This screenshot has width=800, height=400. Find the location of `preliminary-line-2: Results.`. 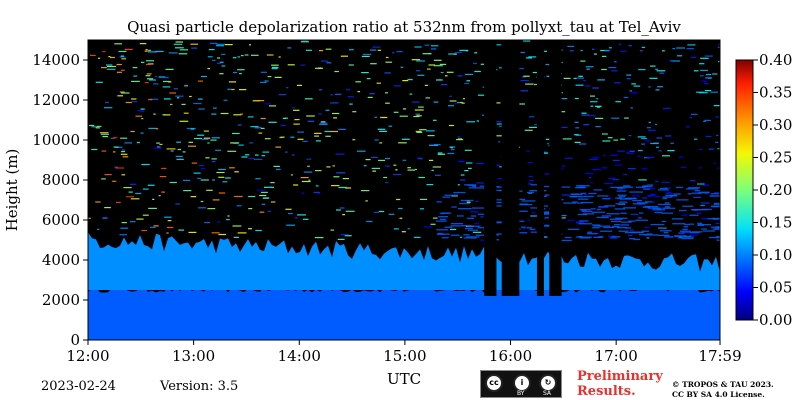

preliminary-line-2: Results. is located at coordinates (606, 391).